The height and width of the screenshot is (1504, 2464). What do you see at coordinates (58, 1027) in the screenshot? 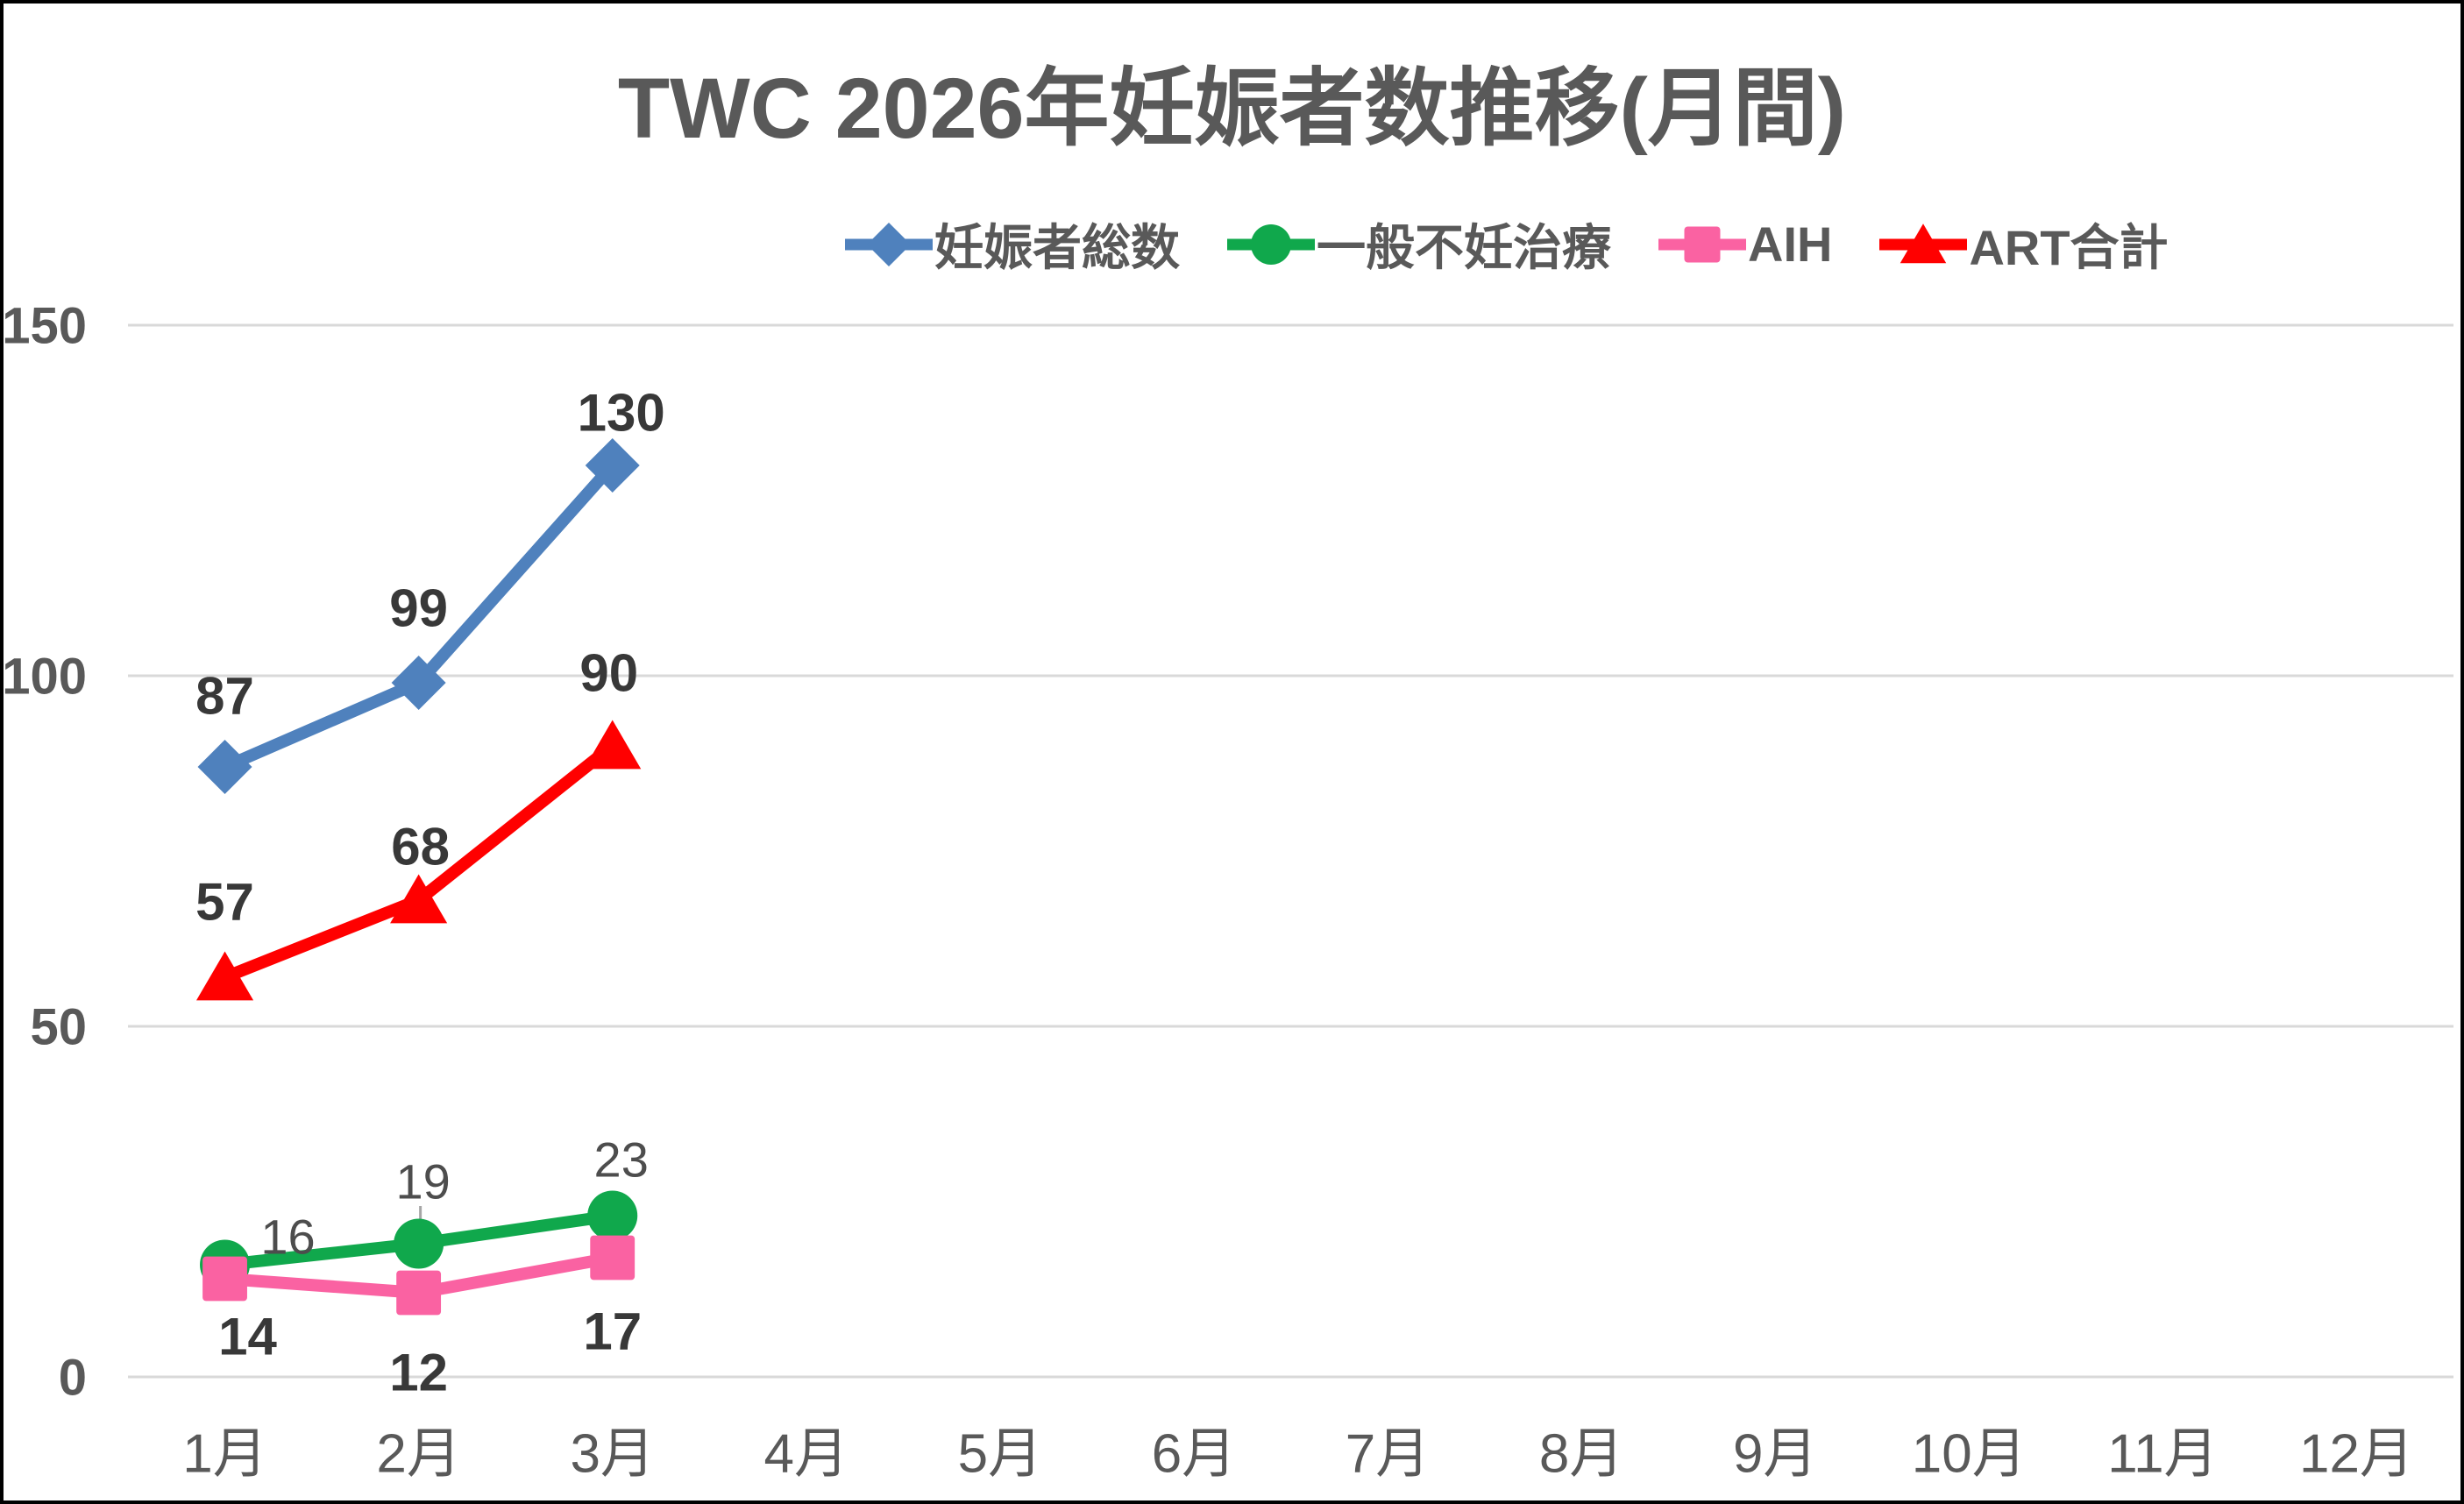
I see `y-tick-label: 50` at bounding box center [58, 1027].